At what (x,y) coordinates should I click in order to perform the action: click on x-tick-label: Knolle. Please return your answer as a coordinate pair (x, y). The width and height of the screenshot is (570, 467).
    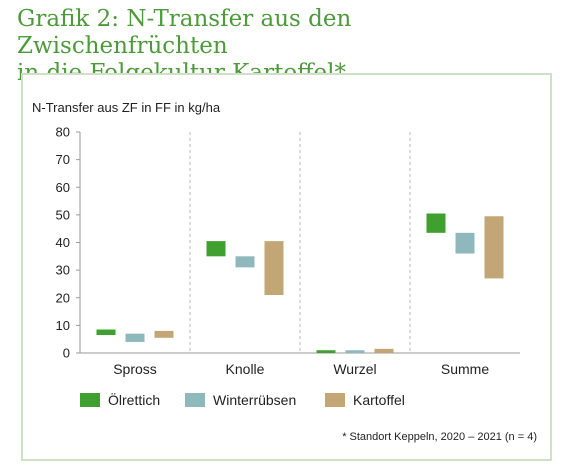
    Looking at the image, I should click on (245, 369).